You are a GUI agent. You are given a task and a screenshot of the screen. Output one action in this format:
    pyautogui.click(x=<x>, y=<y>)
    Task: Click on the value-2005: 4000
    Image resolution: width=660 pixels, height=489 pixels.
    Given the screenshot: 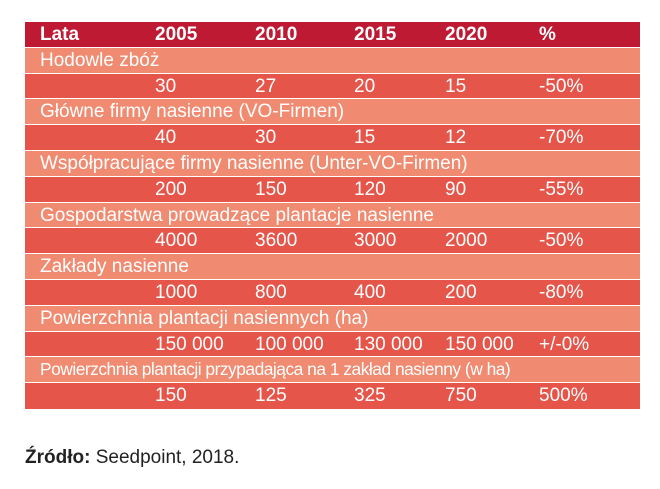 What is the action you would take?
    pyautogui.click(x=176, y=241)
    